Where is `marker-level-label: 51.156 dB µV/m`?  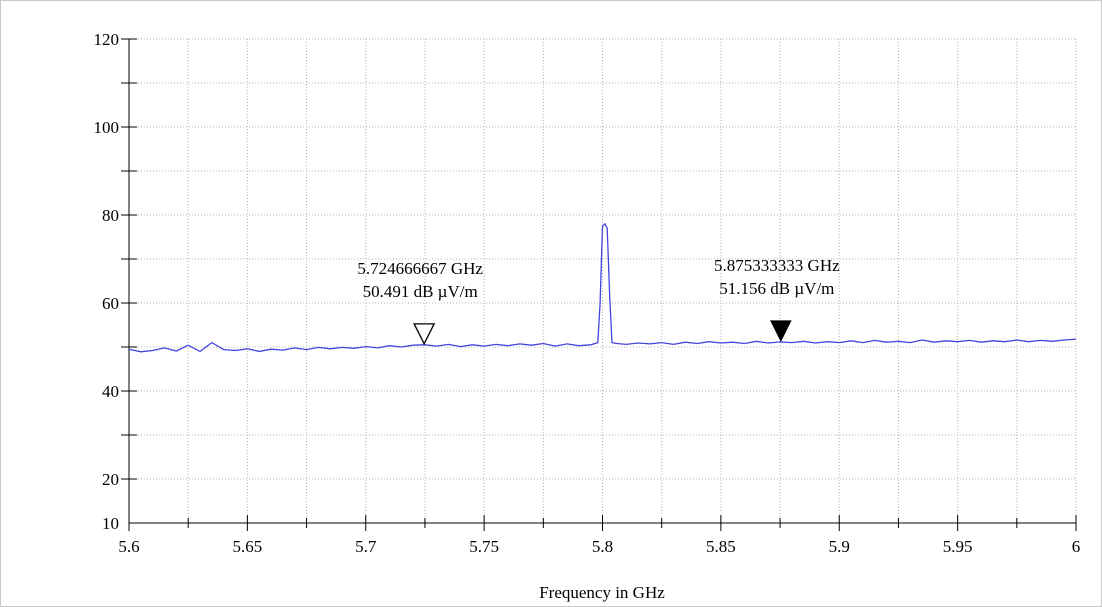 marker-level-label: 51.156 dB µV/m is located at coordinates (776, 288).